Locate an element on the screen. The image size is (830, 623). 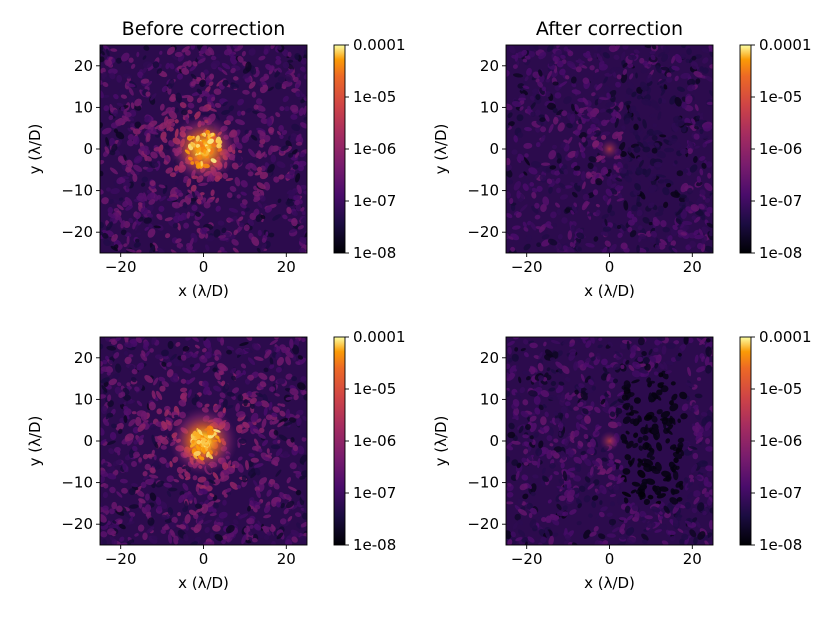
x-tick-label: 20 is located at coordinates (286, 267).